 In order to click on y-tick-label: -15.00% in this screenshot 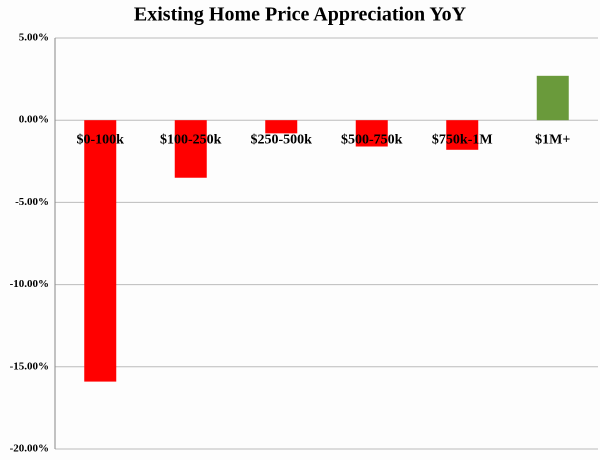, I will do `click(29, 366)`.